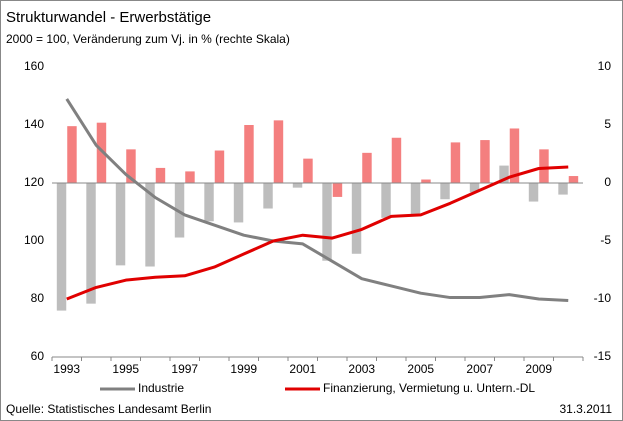  What do you see at coordinates (605, 66) in the screenshot?
I see `y2-tick-label: 10` at bounding box center [605, 66].